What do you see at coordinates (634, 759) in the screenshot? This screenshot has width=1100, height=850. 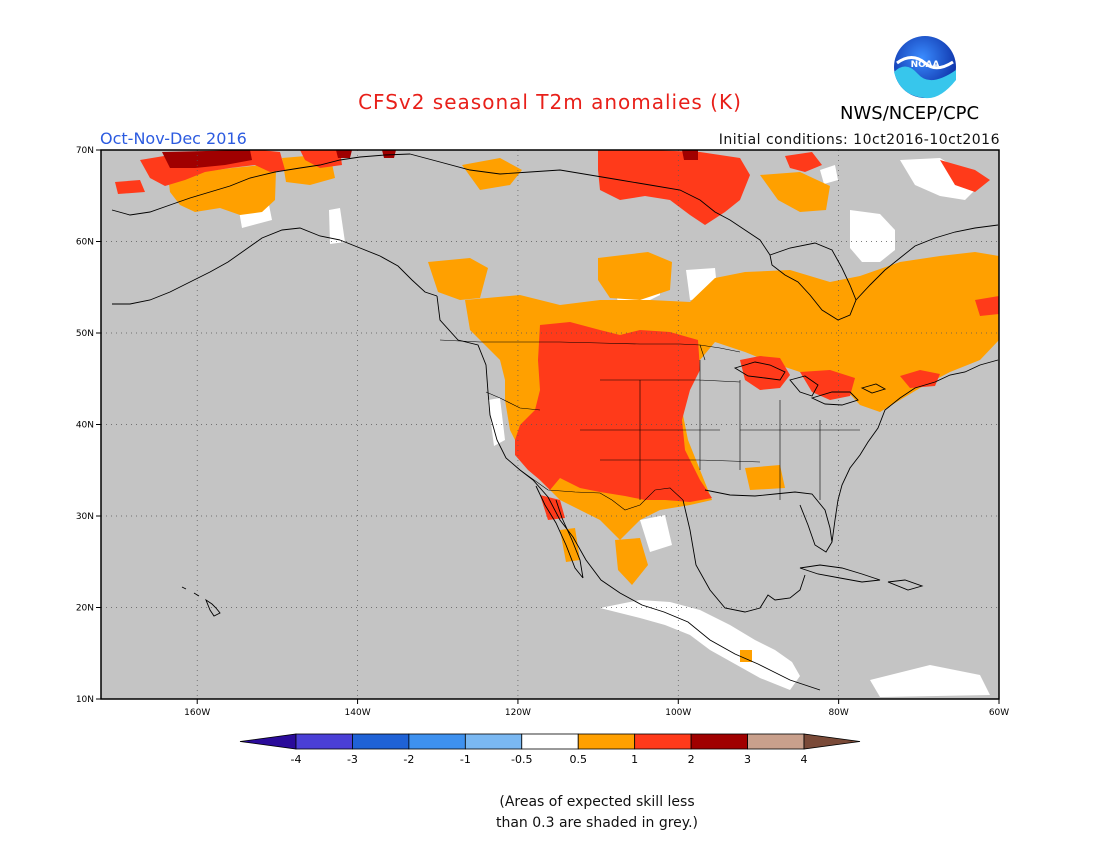 I see `legend-label: 1` at bounding box center [634, 759].